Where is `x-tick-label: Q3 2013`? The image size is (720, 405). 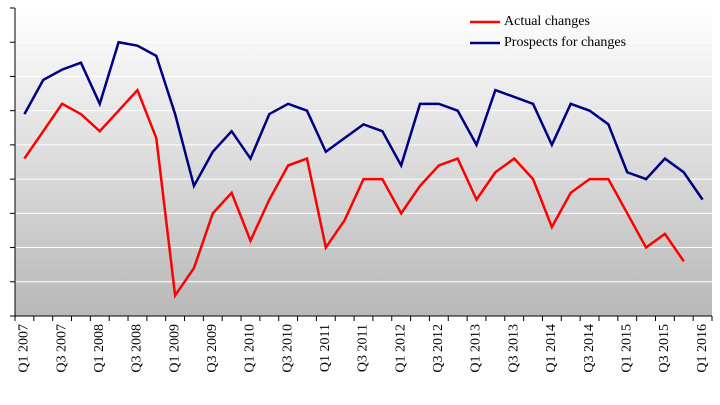 x-tick-label: Q3 2013 is located at coordinates (513, 348).